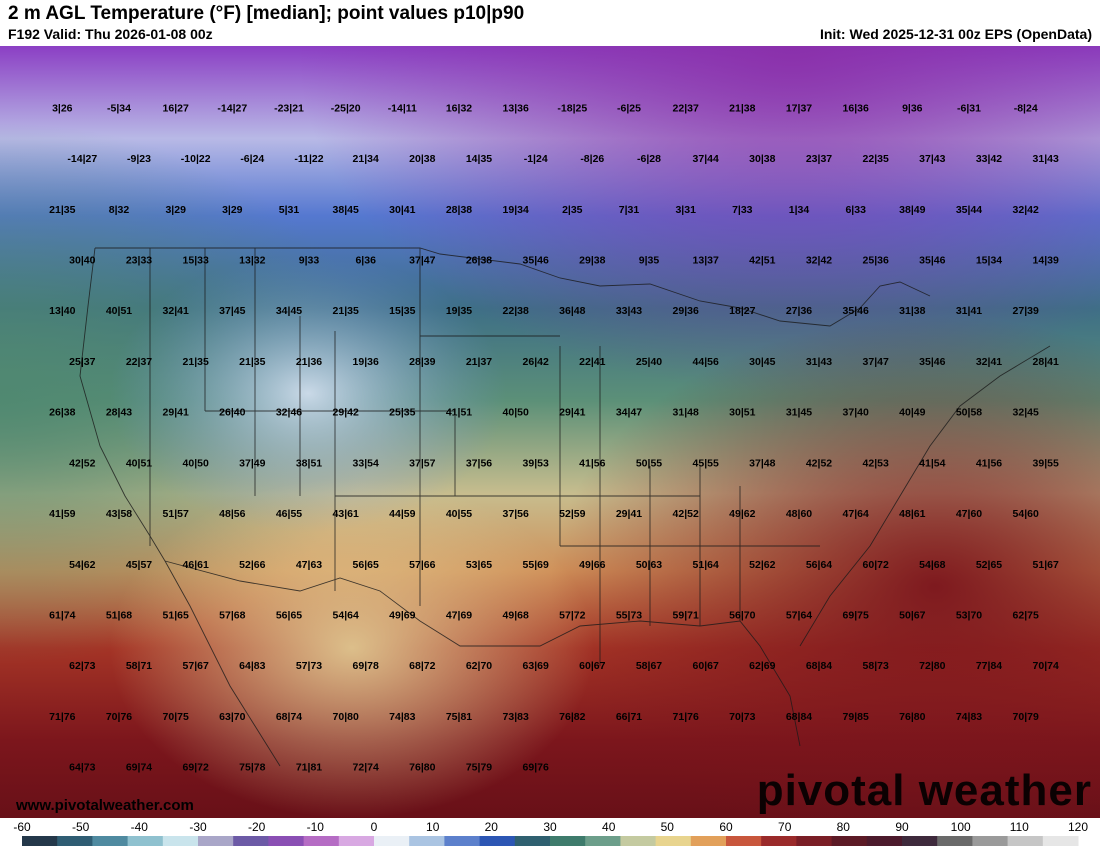 This screenshot has width=1100, height=850. Describe the element at coordinates (479, 565) in the screenshot. I see `point-value: 53|65` at that location.